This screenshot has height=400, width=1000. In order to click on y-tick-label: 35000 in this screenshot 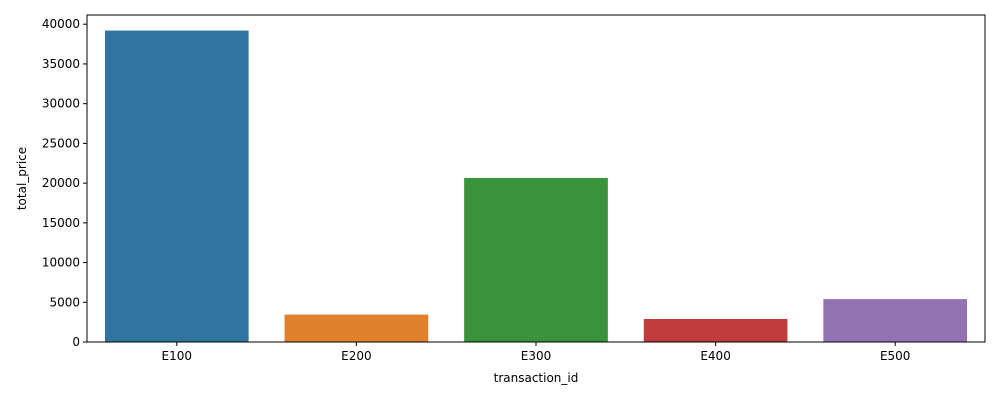, I will do `click(61, 64)`.